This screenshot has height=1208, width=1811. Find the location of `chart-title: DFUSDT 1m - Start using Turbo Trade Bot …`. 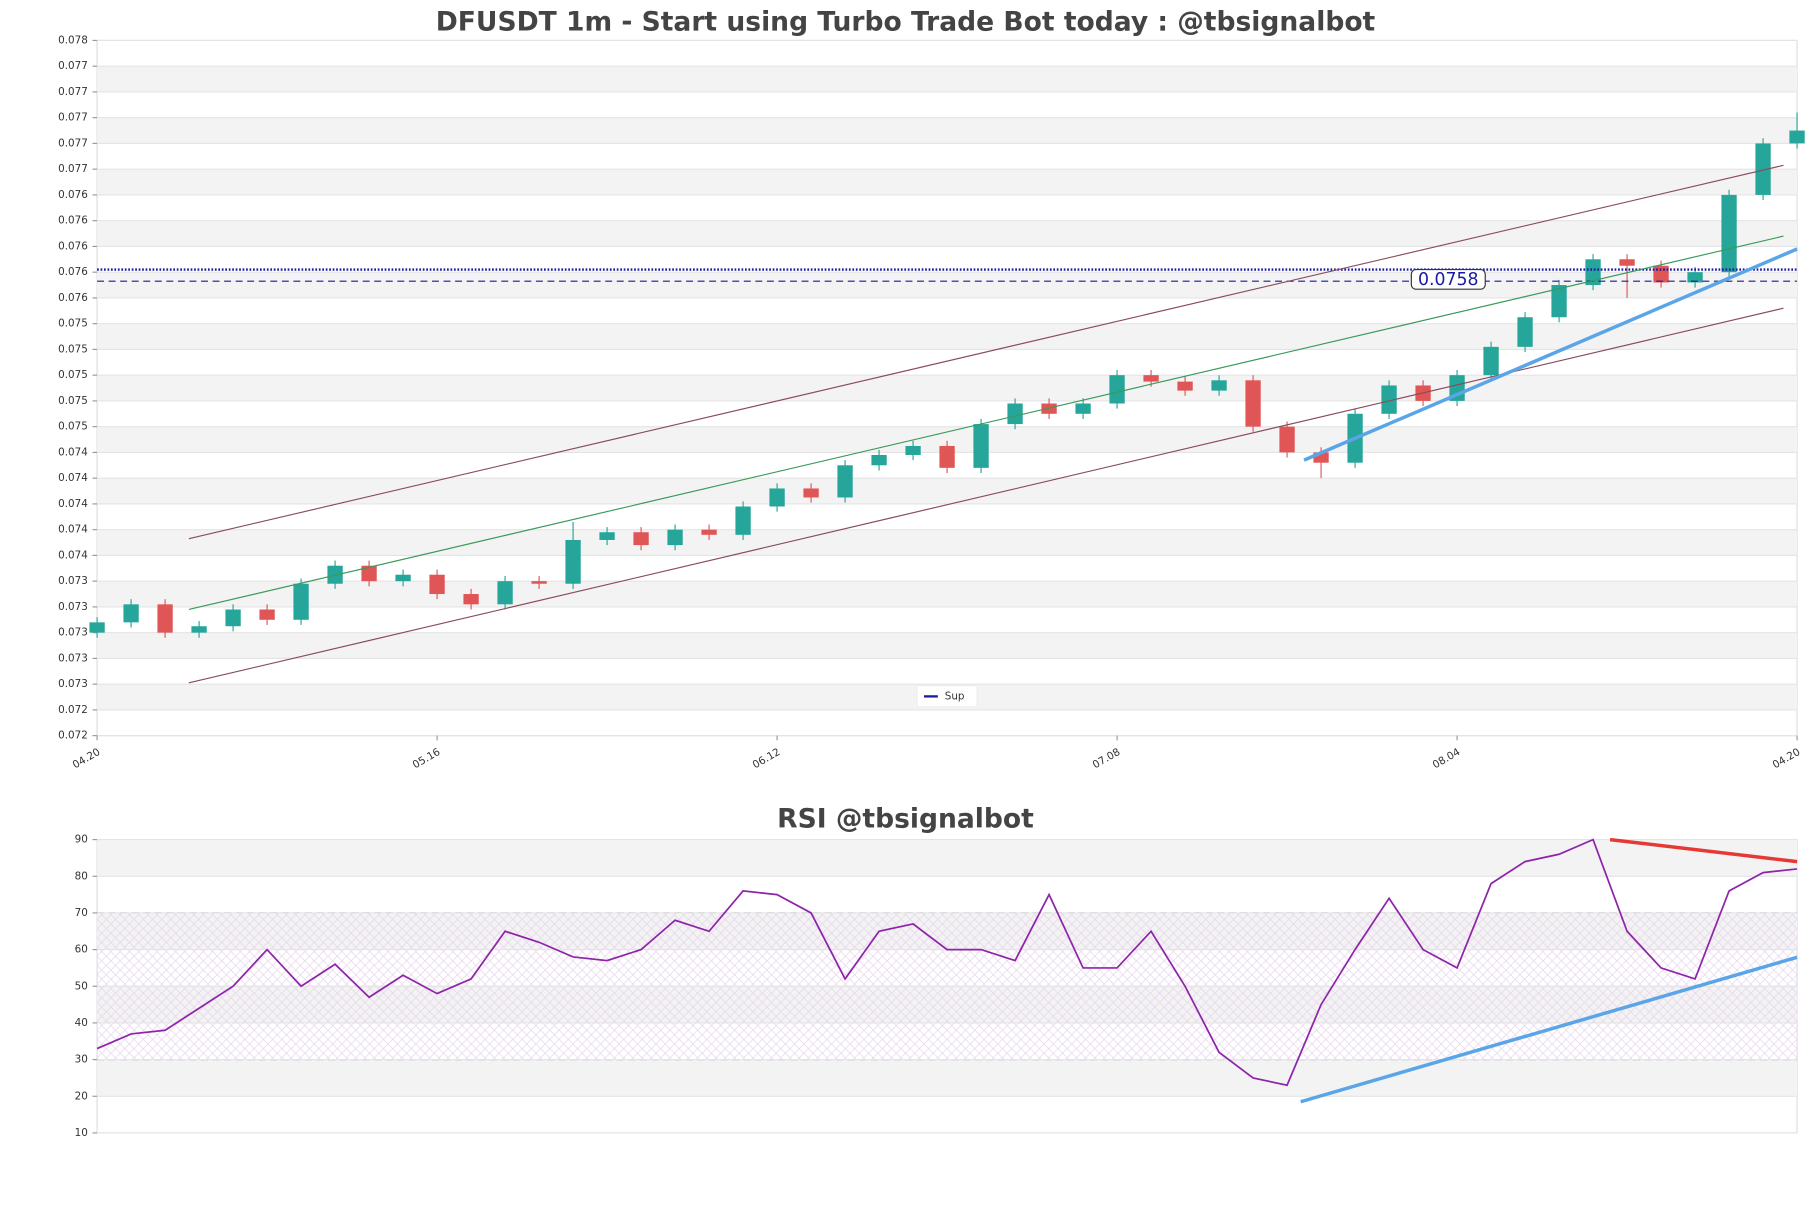

chart-title: DFUSDT 1m - Start using Turbo Trade Bot … is located at coordinates (906, 22).